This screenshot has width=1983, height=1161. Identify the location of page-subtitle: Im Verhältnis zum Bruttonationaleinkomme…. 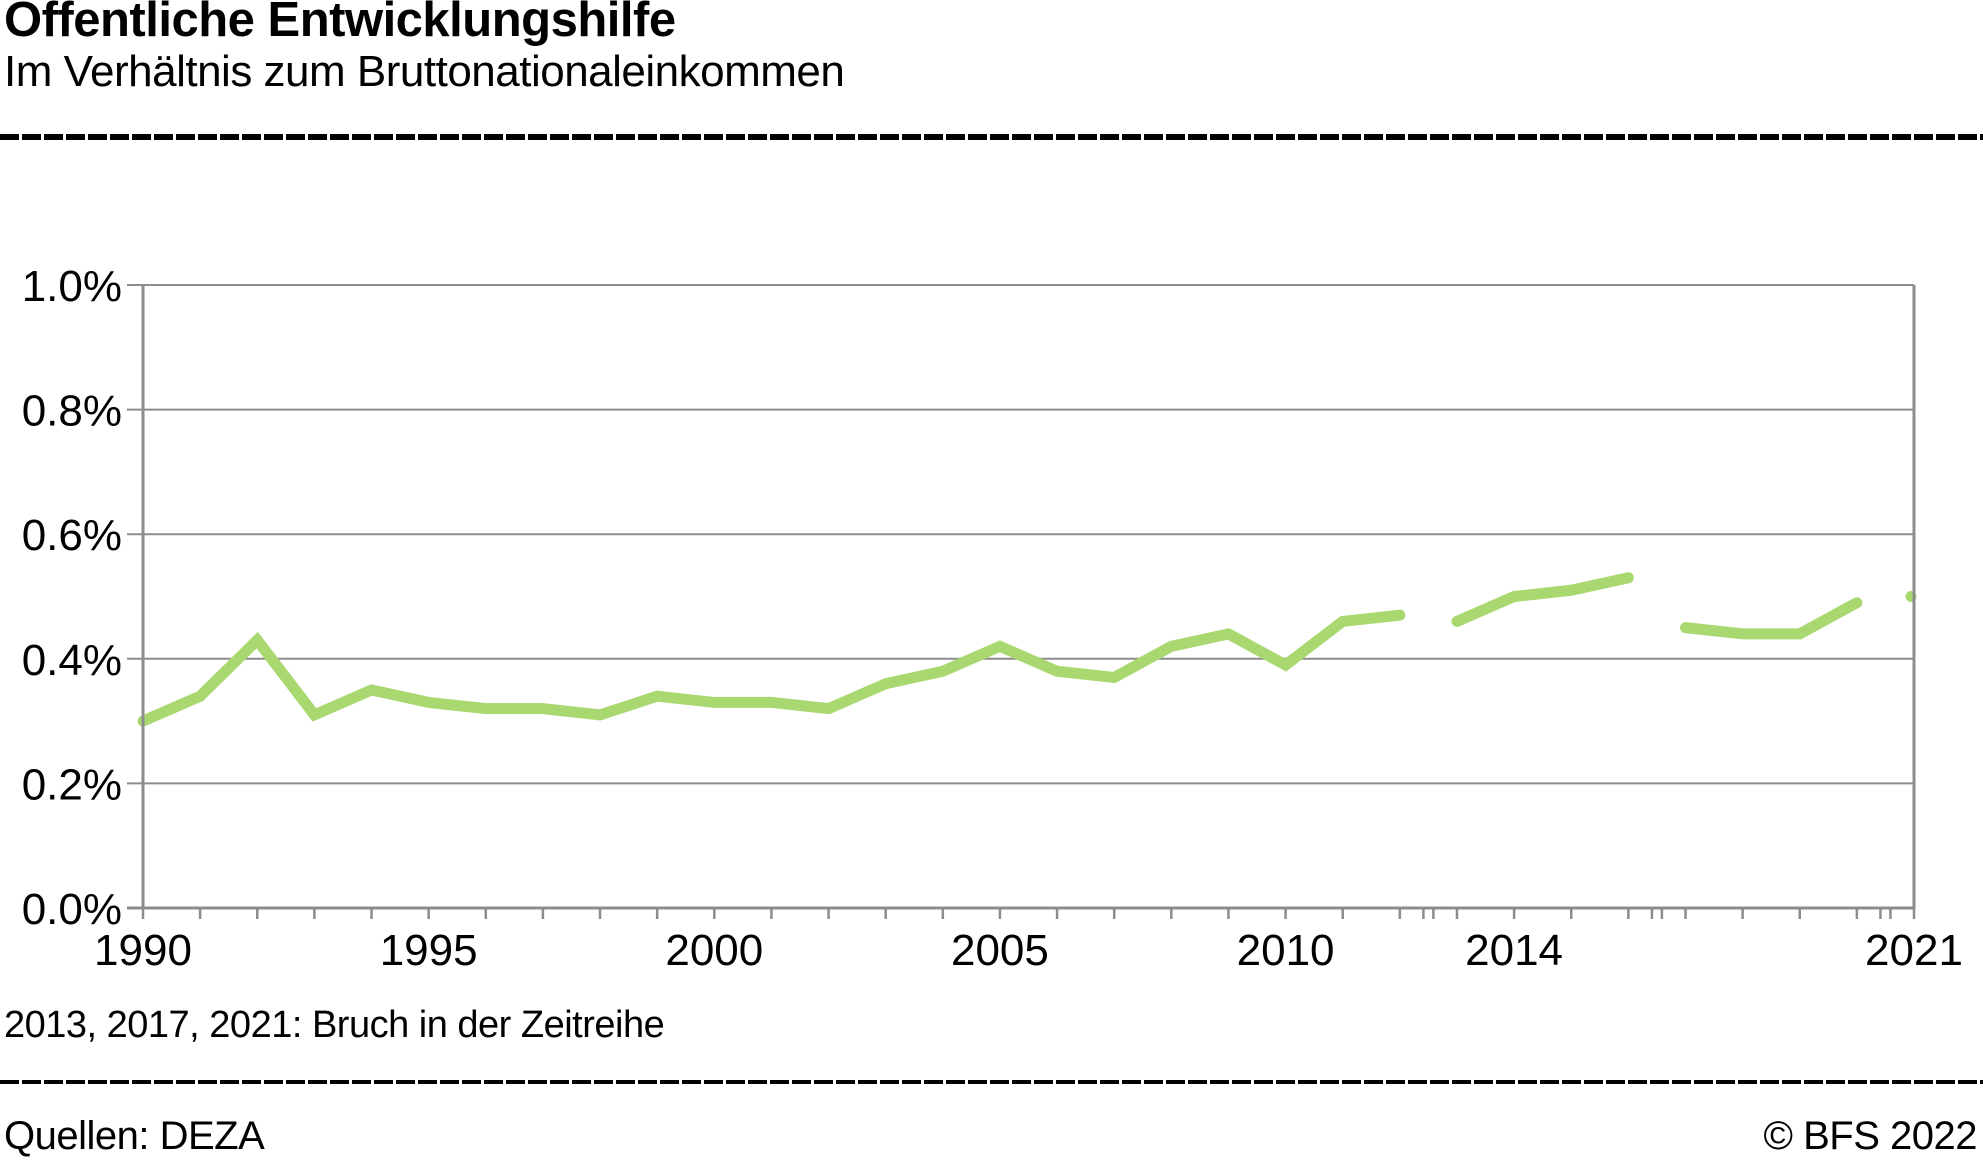
(424, 71).